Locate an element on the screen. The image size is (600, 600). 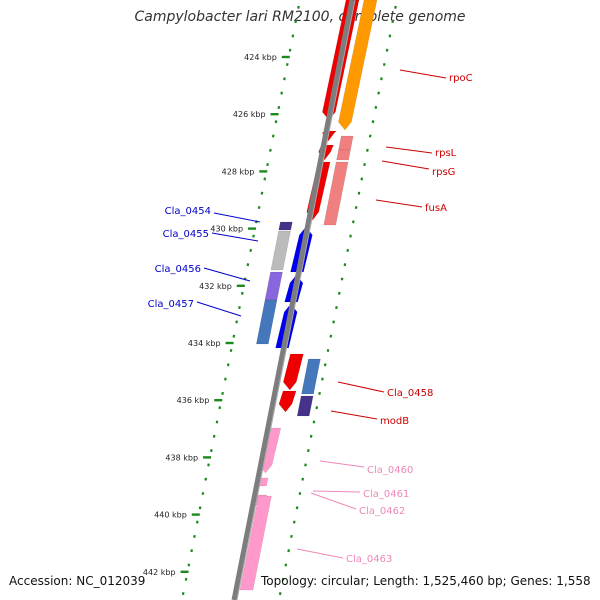
gene-rpsL-b is located at coordinates (346, 143).